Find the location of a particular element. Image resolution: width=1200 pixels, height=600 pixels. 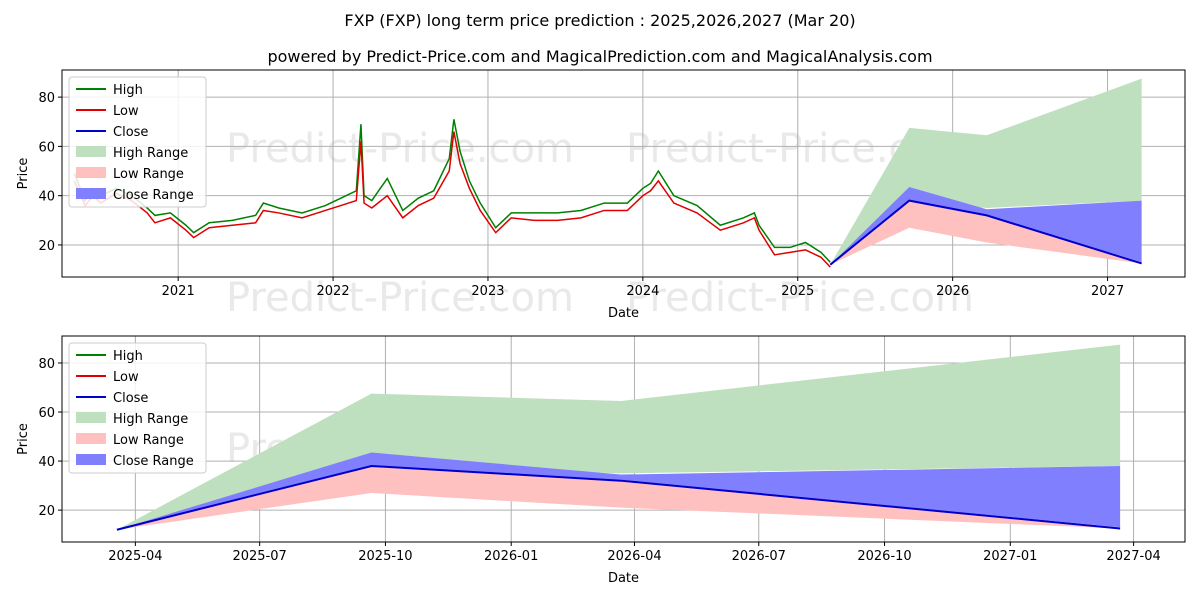

x-tick-label: 2026-07 is located at coordinates (759, 556).